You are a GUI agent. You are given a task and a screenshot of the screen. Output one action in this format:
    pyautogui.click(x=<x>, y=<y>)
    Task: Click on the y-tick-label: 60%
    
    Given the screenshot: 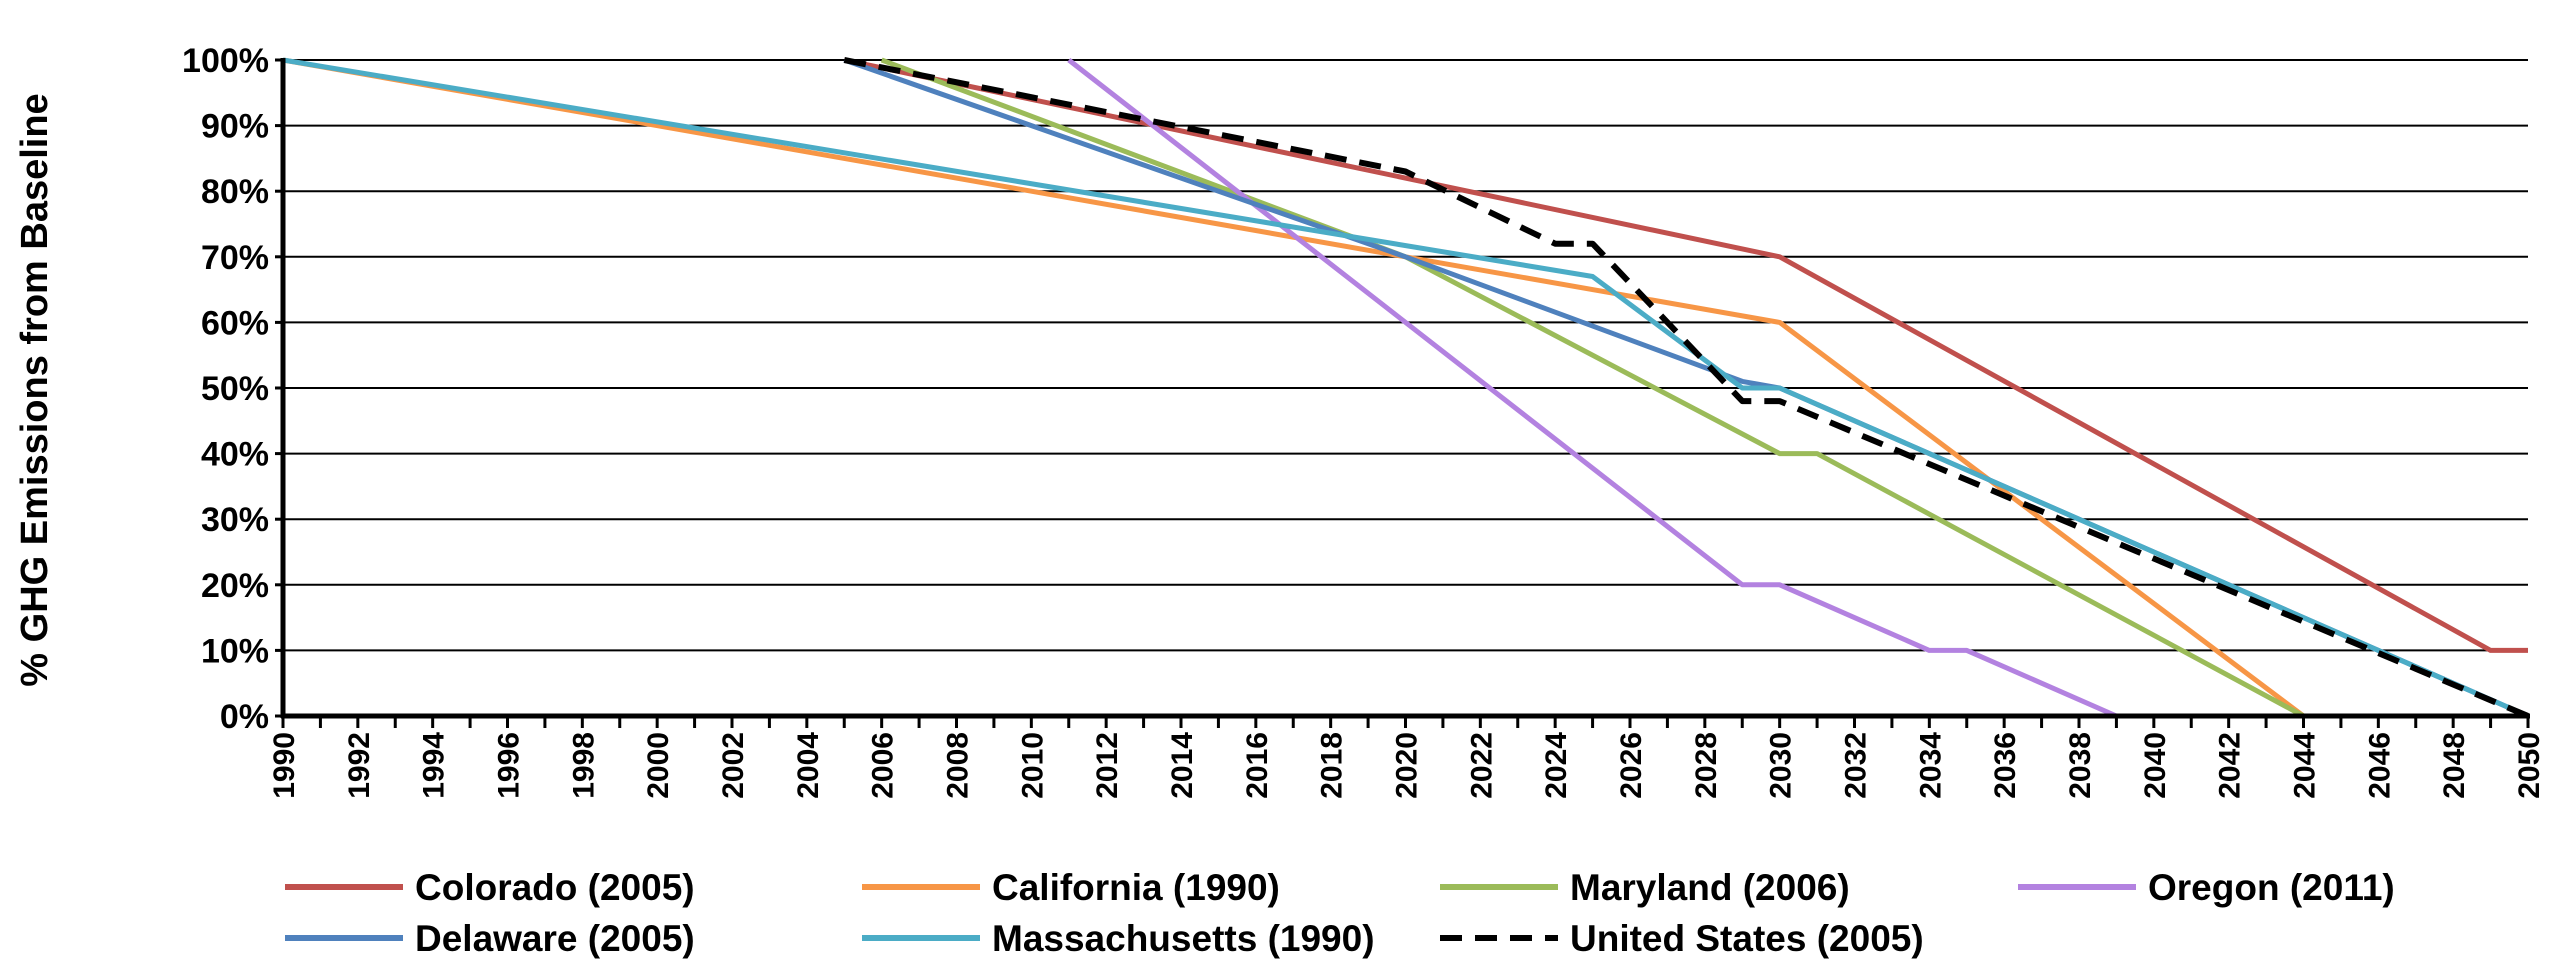 What is the action you would take?
    pyautogui.click(x=235, y=323)
    